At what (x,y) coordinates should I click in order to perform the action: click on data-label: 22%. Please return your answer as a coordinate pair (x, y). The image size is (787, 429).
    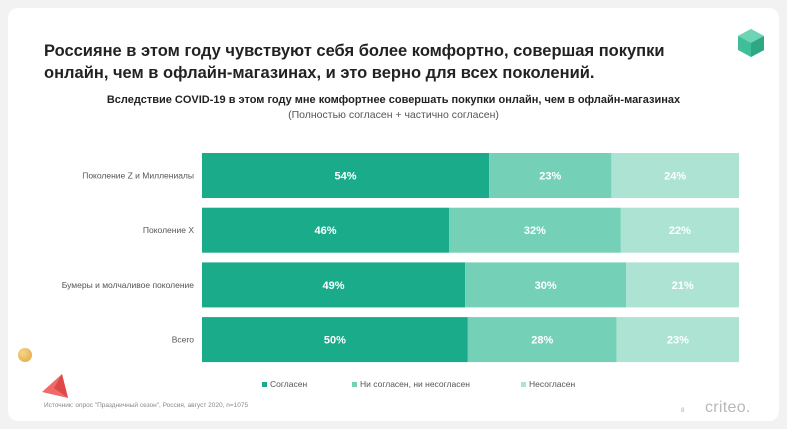
    Looking at the image, I should click on (680, 231).